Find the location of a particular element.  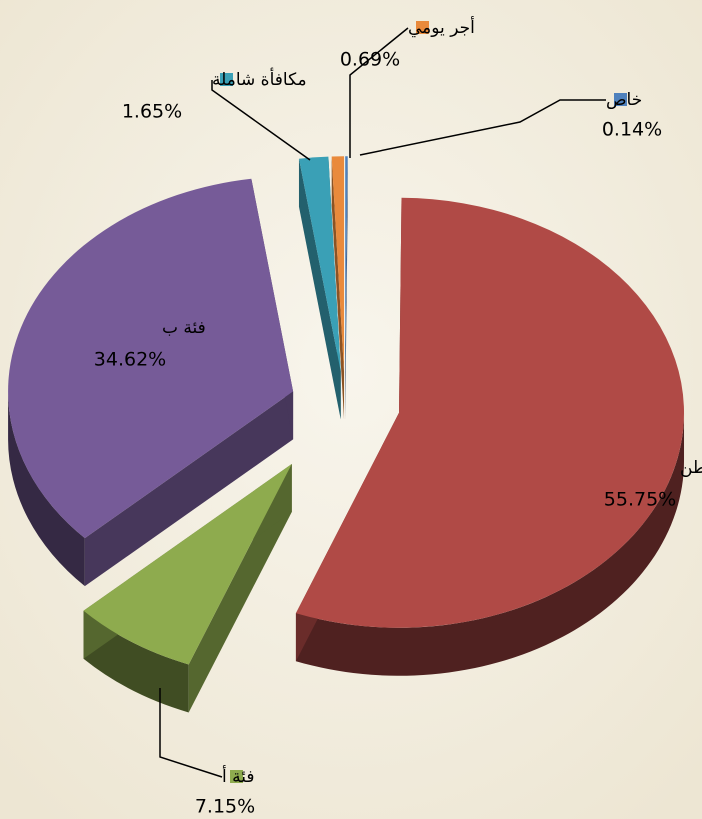

category-label: خاص is located at coordinates (624, 100).